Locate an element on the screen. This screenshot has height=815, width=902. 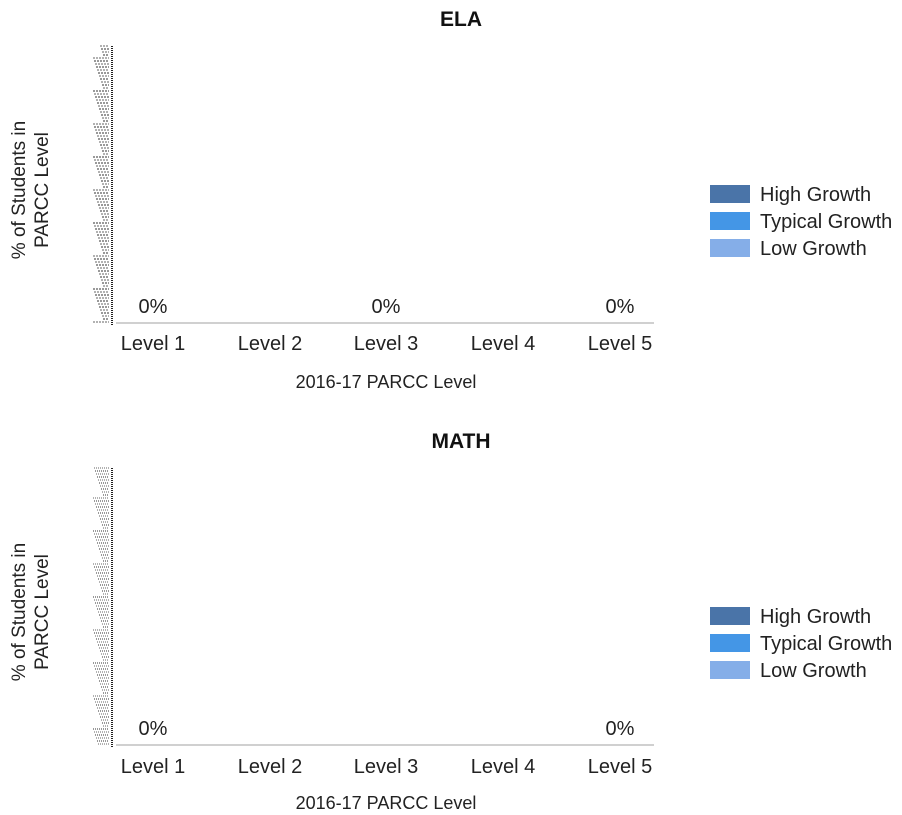
ela-legend: High Growth Typical Growth Low Growth is located at coordinates (801, 222).